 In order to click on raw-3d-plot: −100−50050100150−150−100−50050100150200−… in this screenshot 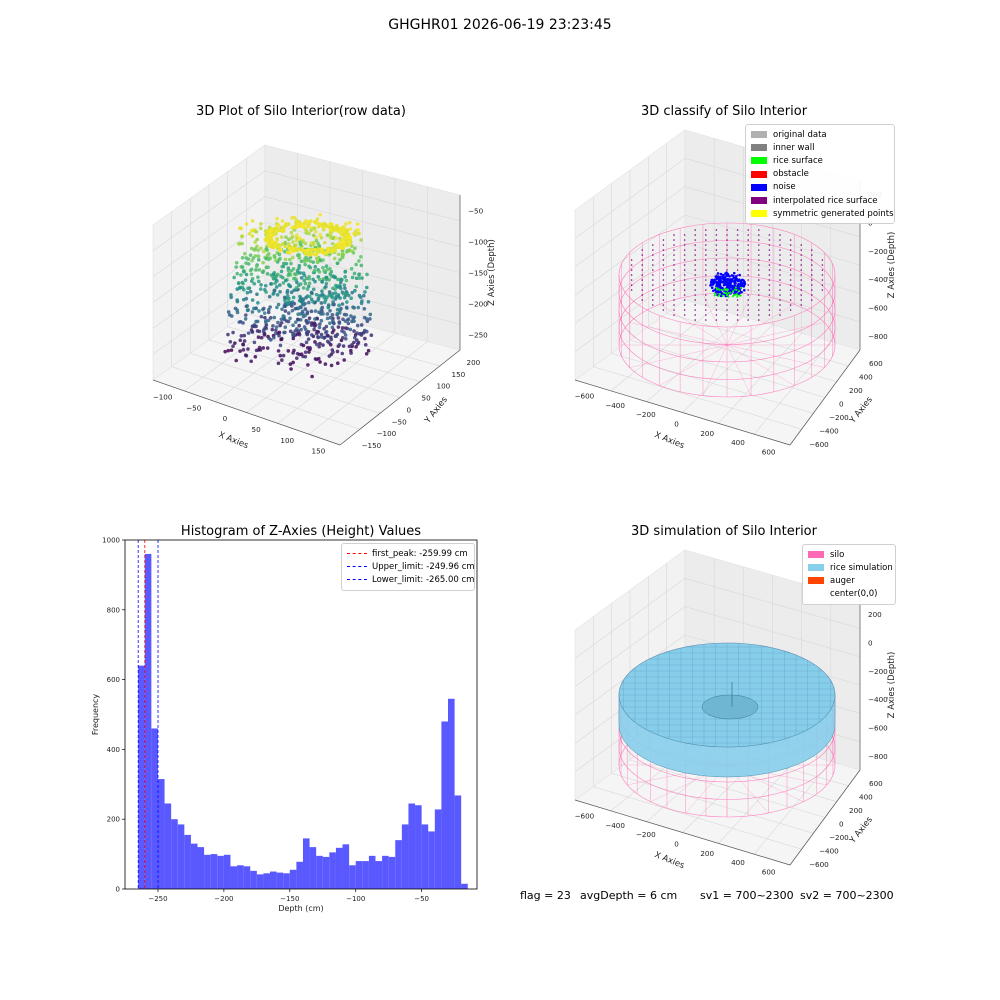, I will do `click(324, 300)`.